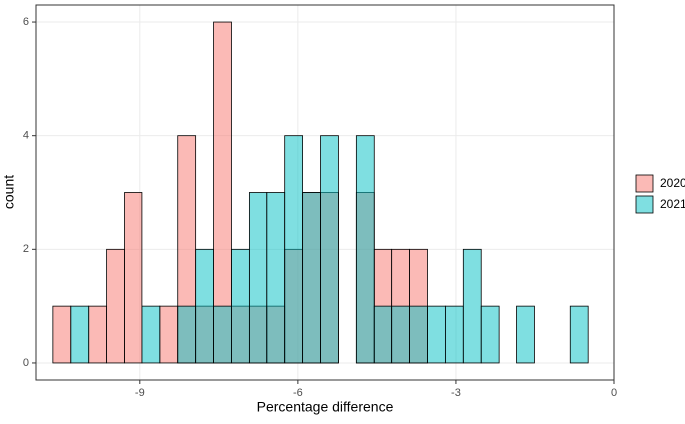 This screenshot has height=424, width=685. Describe the element at coordinates (456, 393) in the screenshot. I see `x-tick-label: -3` at that location.